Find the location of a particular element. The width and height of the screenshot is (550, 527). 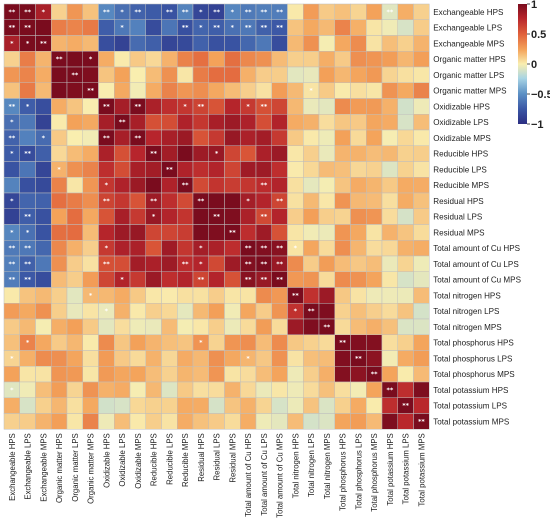

row-label: Oxidizable HPS is located at coordinates (461, 106).